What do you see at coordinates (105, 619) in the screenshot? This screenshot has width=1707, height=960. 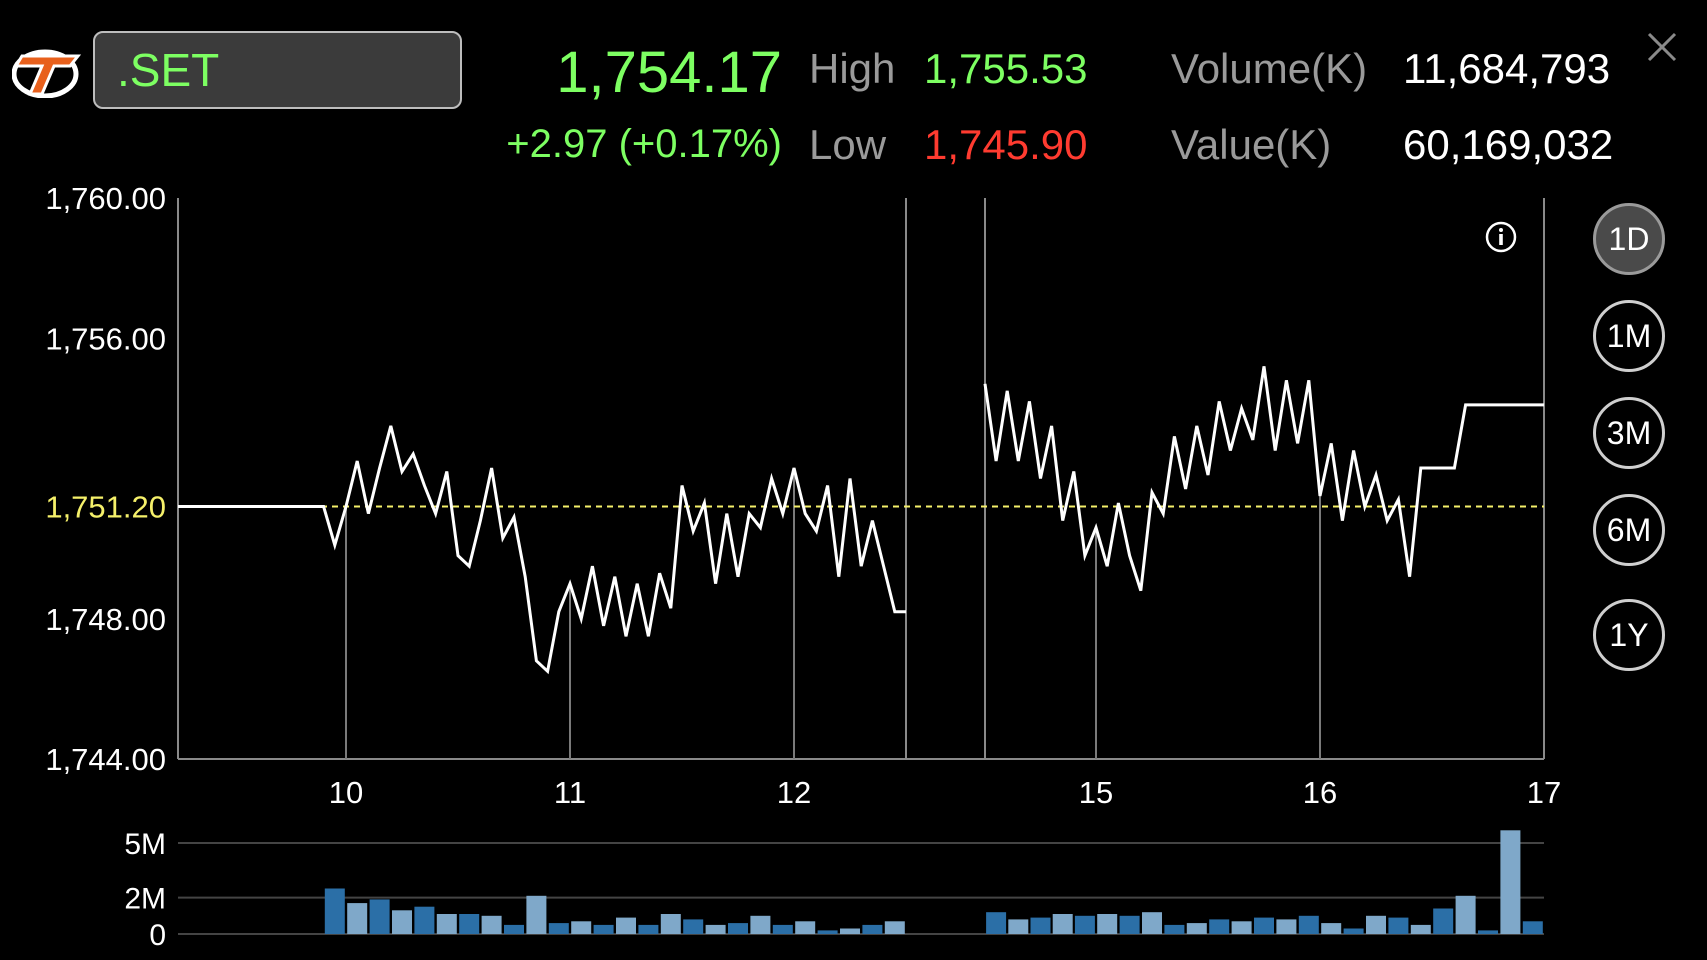 I see `y-tick-label: 1,748.00` at bounding box center [105, 619].